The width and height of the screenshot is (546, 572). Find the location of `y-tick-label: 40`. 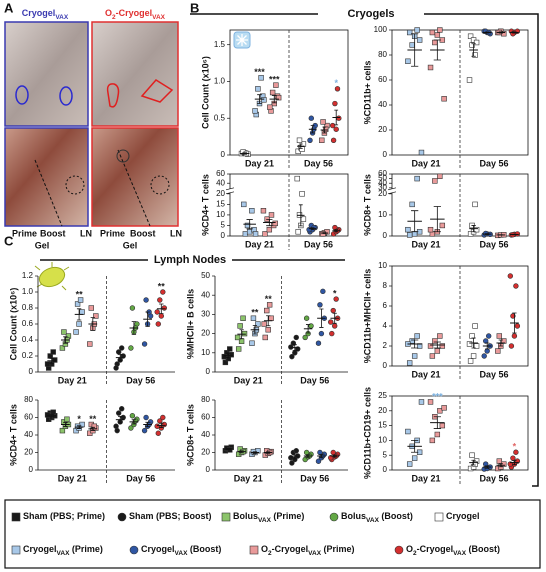

y-tick-label: 40 is located at coordinates (28, 434).